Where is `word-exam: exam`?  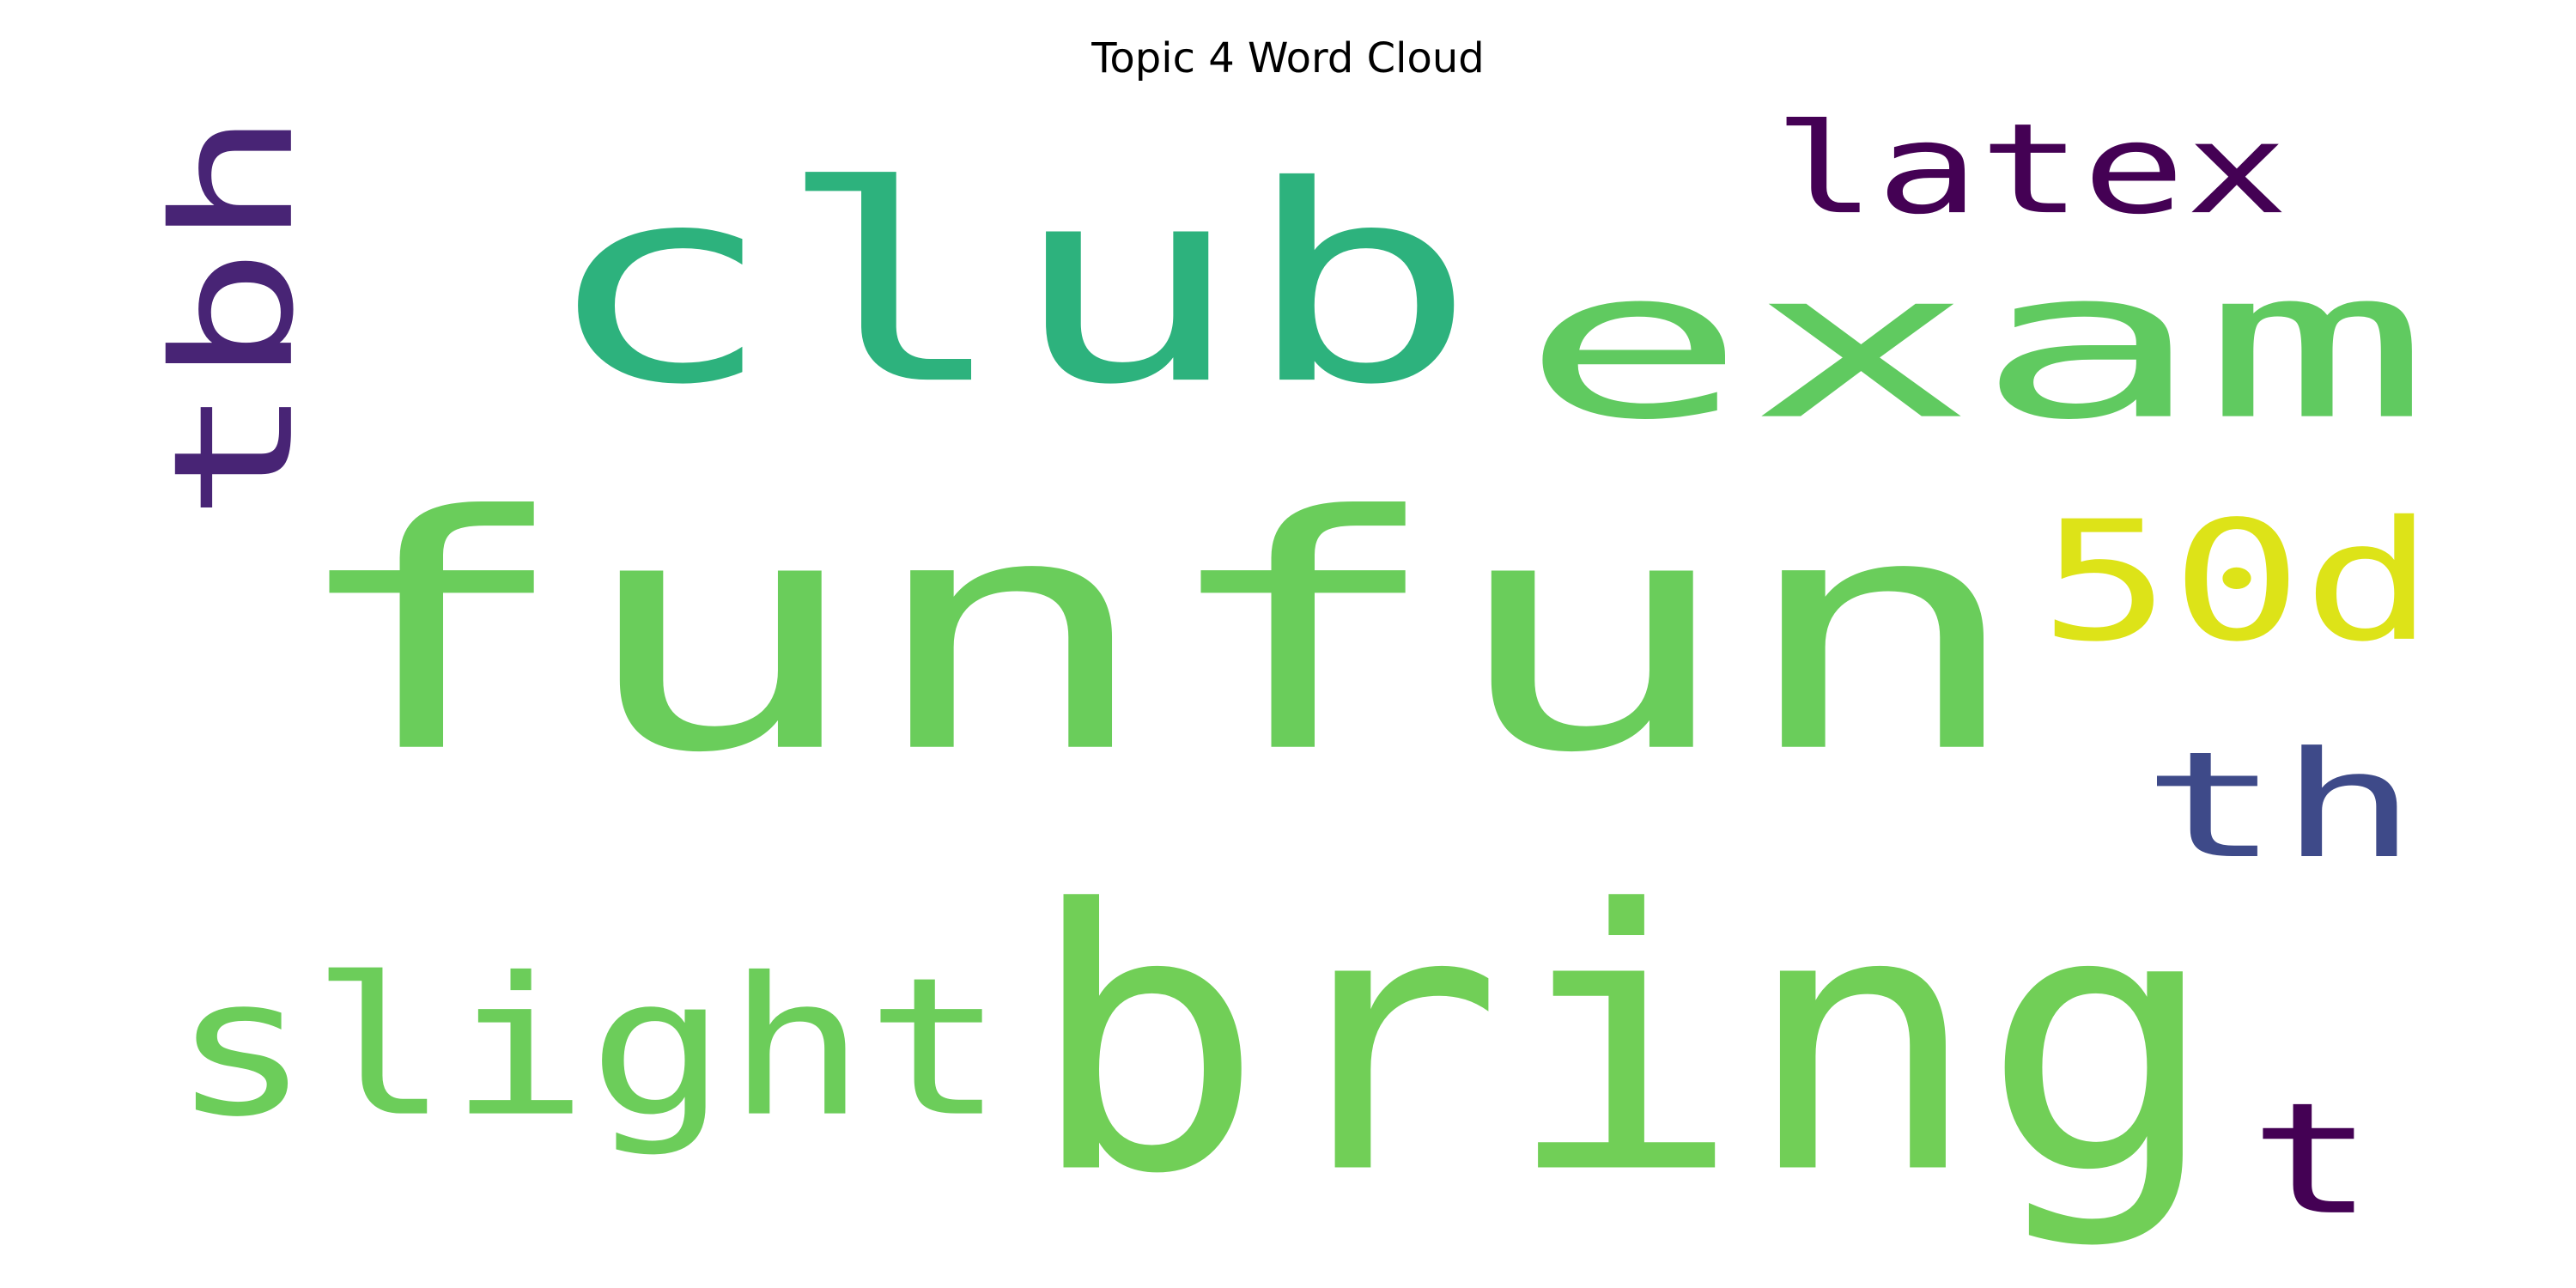
word-exam: exam is located at coordinates (1975, 345).